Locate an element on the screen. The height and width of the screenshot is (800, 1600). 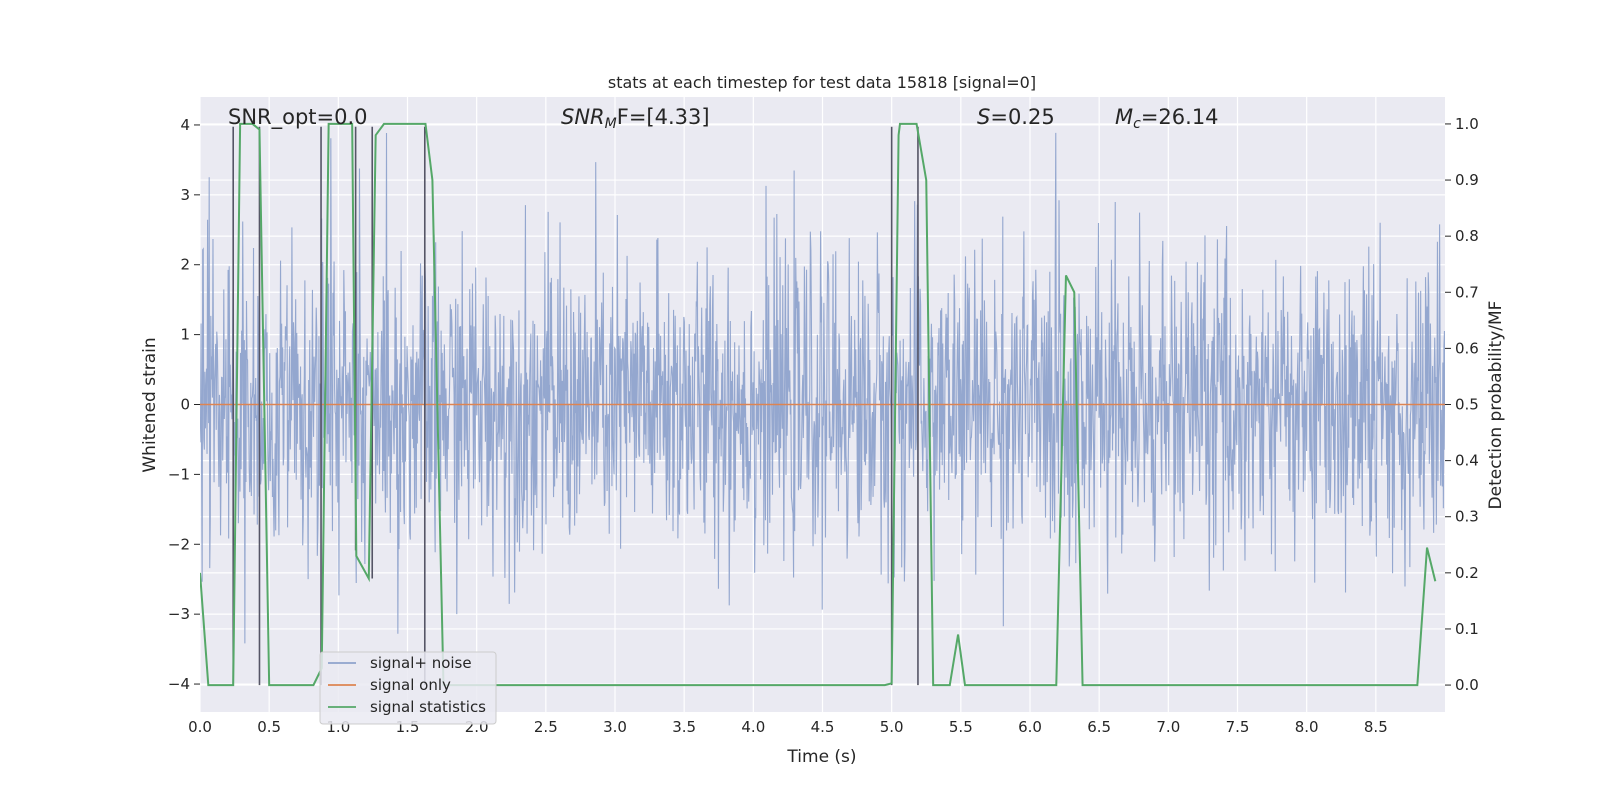
y-right-tick-label: 0.0 is located at coordinates (1467, 685).